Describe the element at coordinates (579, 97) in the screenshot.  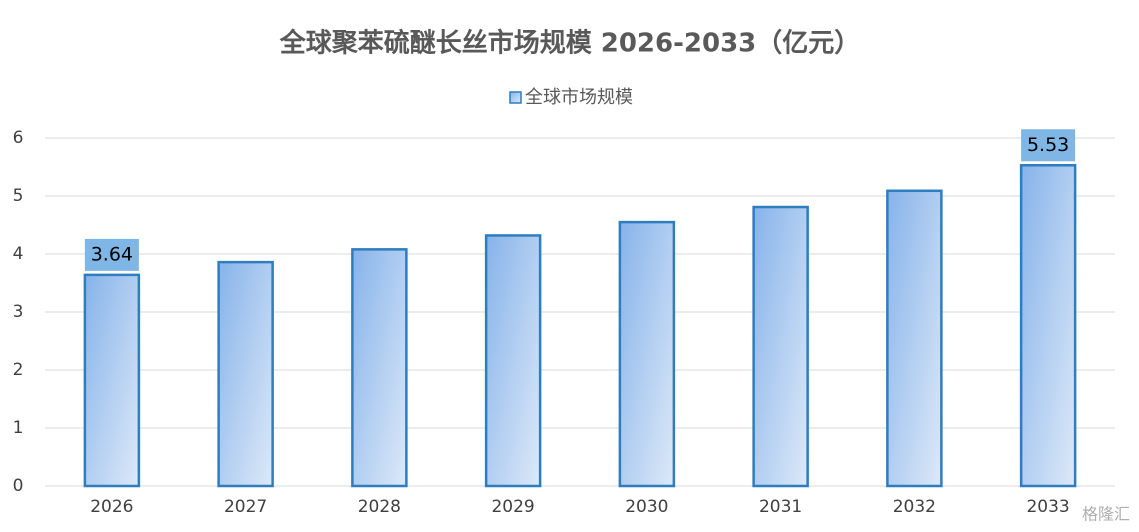
I see `legend-label: 全球市场规模` at that location.